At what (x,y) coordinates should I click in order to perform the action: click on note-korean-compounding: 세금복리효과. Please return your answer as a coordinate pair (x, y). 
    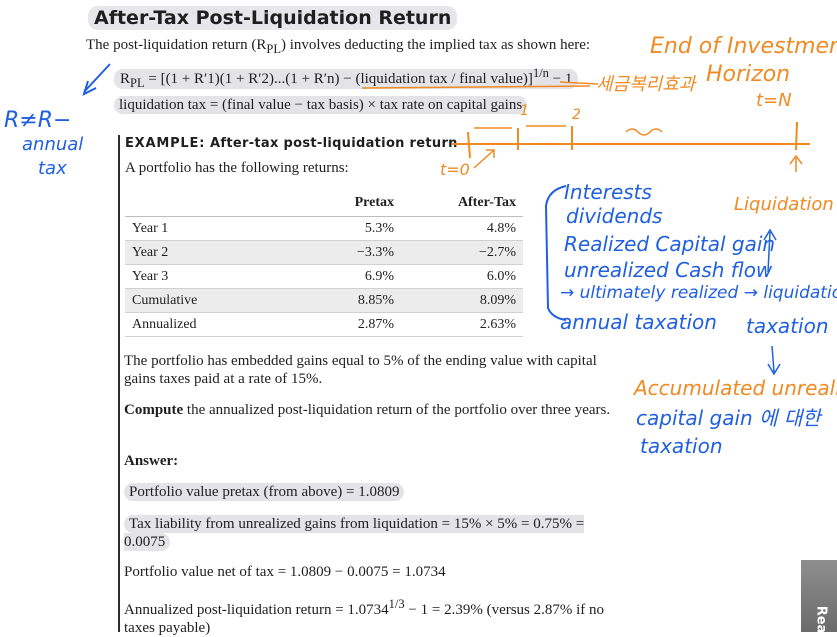
    Looking at the image, I should click on (646, 84).